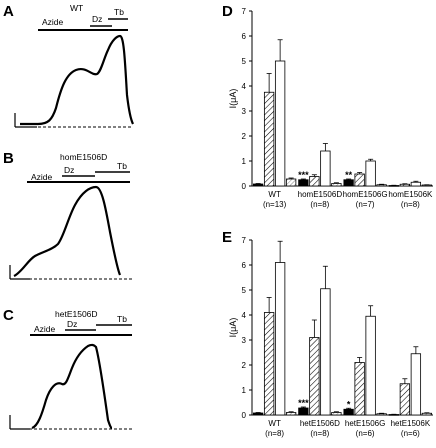 The height and width of the screenshot is (448, 436). What do you see at coordinates (76, 8) in the screenshot?
I see `trace-a-title: WT` at bounding box center [76, 8].